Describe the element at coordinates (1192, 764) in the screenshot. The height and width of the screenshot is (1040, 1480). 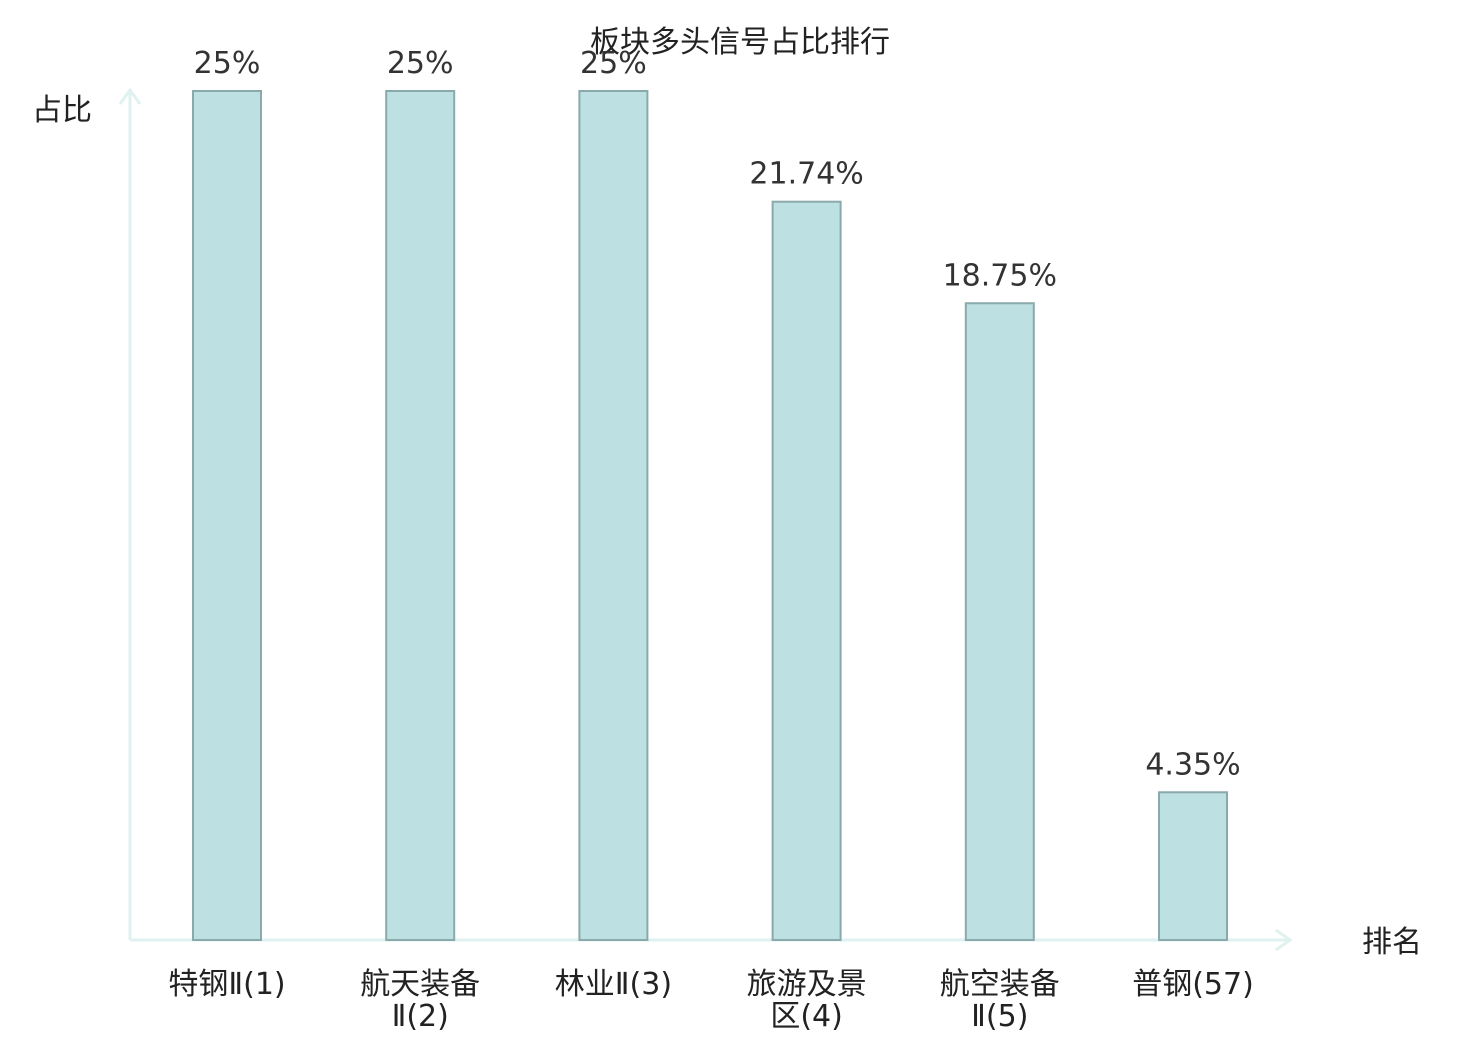
I see `bar-value-label: 4.35%` at that location.